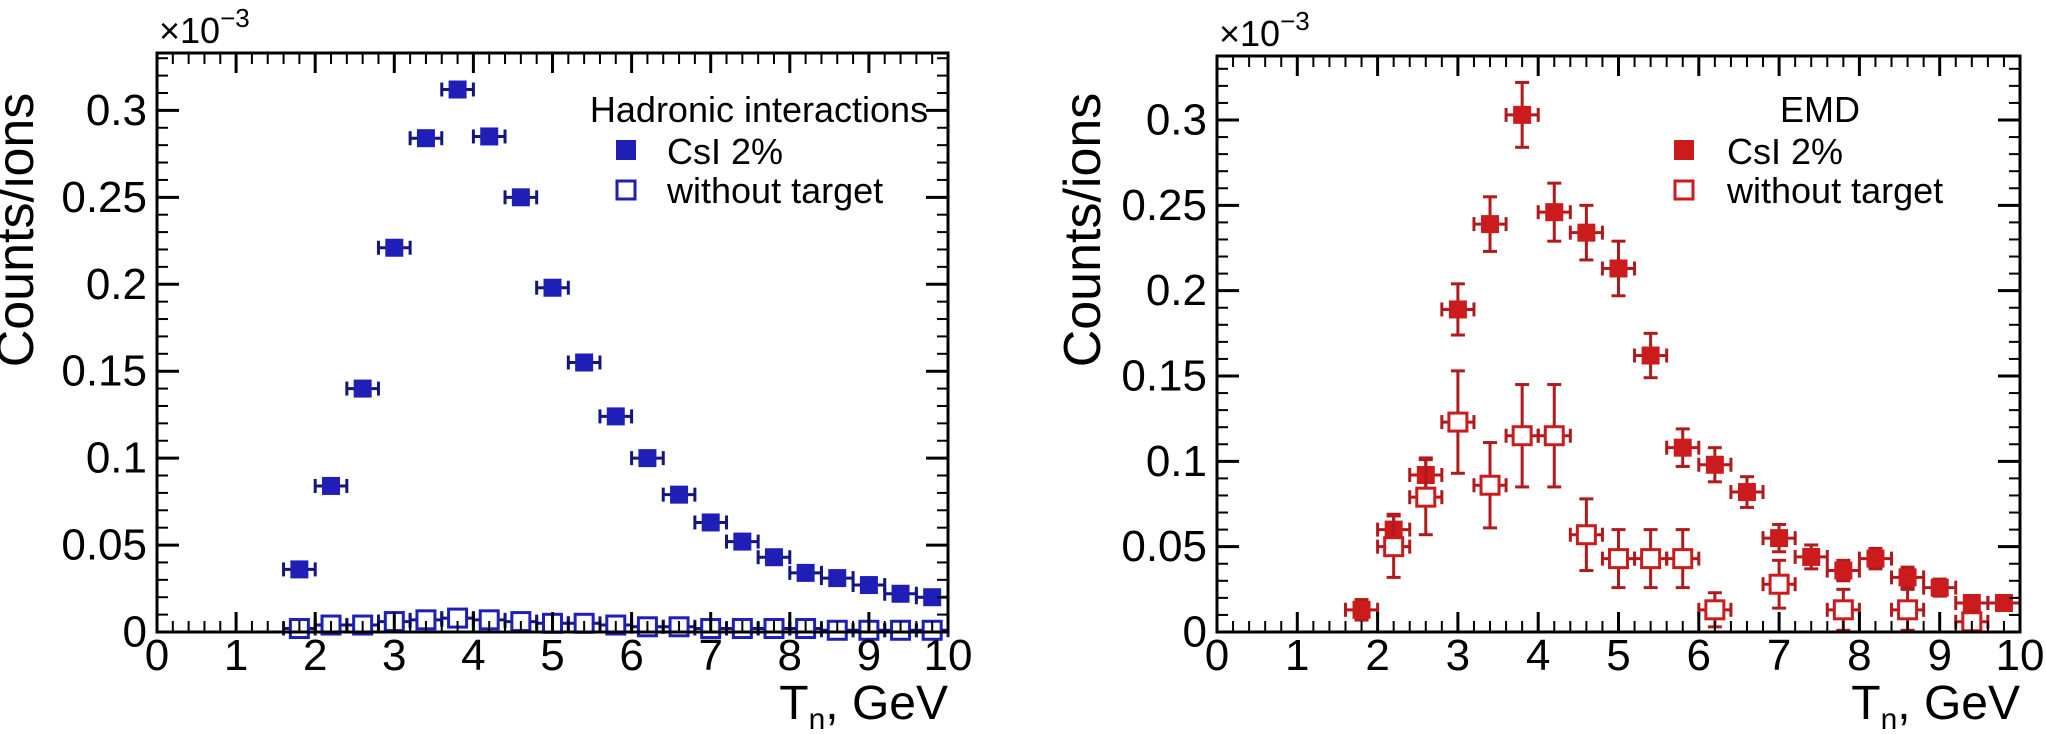 The image size is (2046, 734). What do you see at coordinates (104, 197) in the screenshot?
I see `y-tick-label: 0.25` at bounding box center [104, 197].